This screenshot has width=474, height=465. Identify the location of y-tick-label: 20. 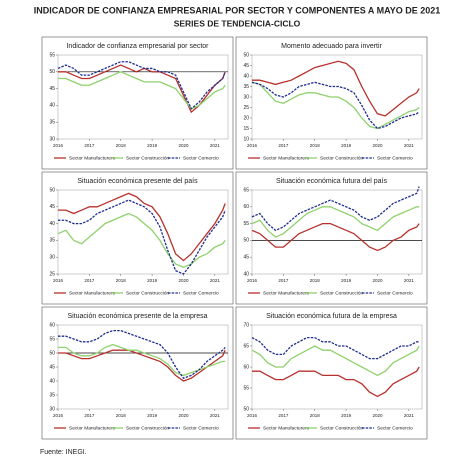
(246, 118).